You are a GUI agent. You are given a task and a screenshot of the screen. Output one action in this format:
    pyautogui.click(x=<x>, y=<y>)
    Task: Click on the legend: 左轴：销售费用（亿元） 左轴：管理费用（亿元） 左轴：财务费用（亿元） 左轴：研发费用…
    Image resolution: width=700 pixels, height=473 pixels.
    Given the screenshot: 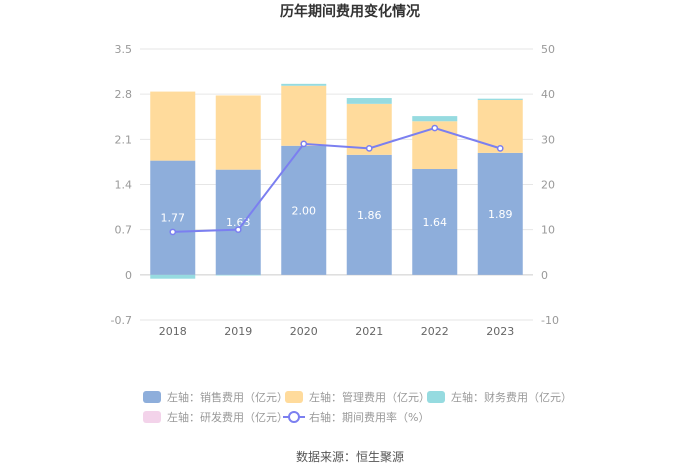 What is the action you would take?
    pyautogui.click(x=357, y=407)
    